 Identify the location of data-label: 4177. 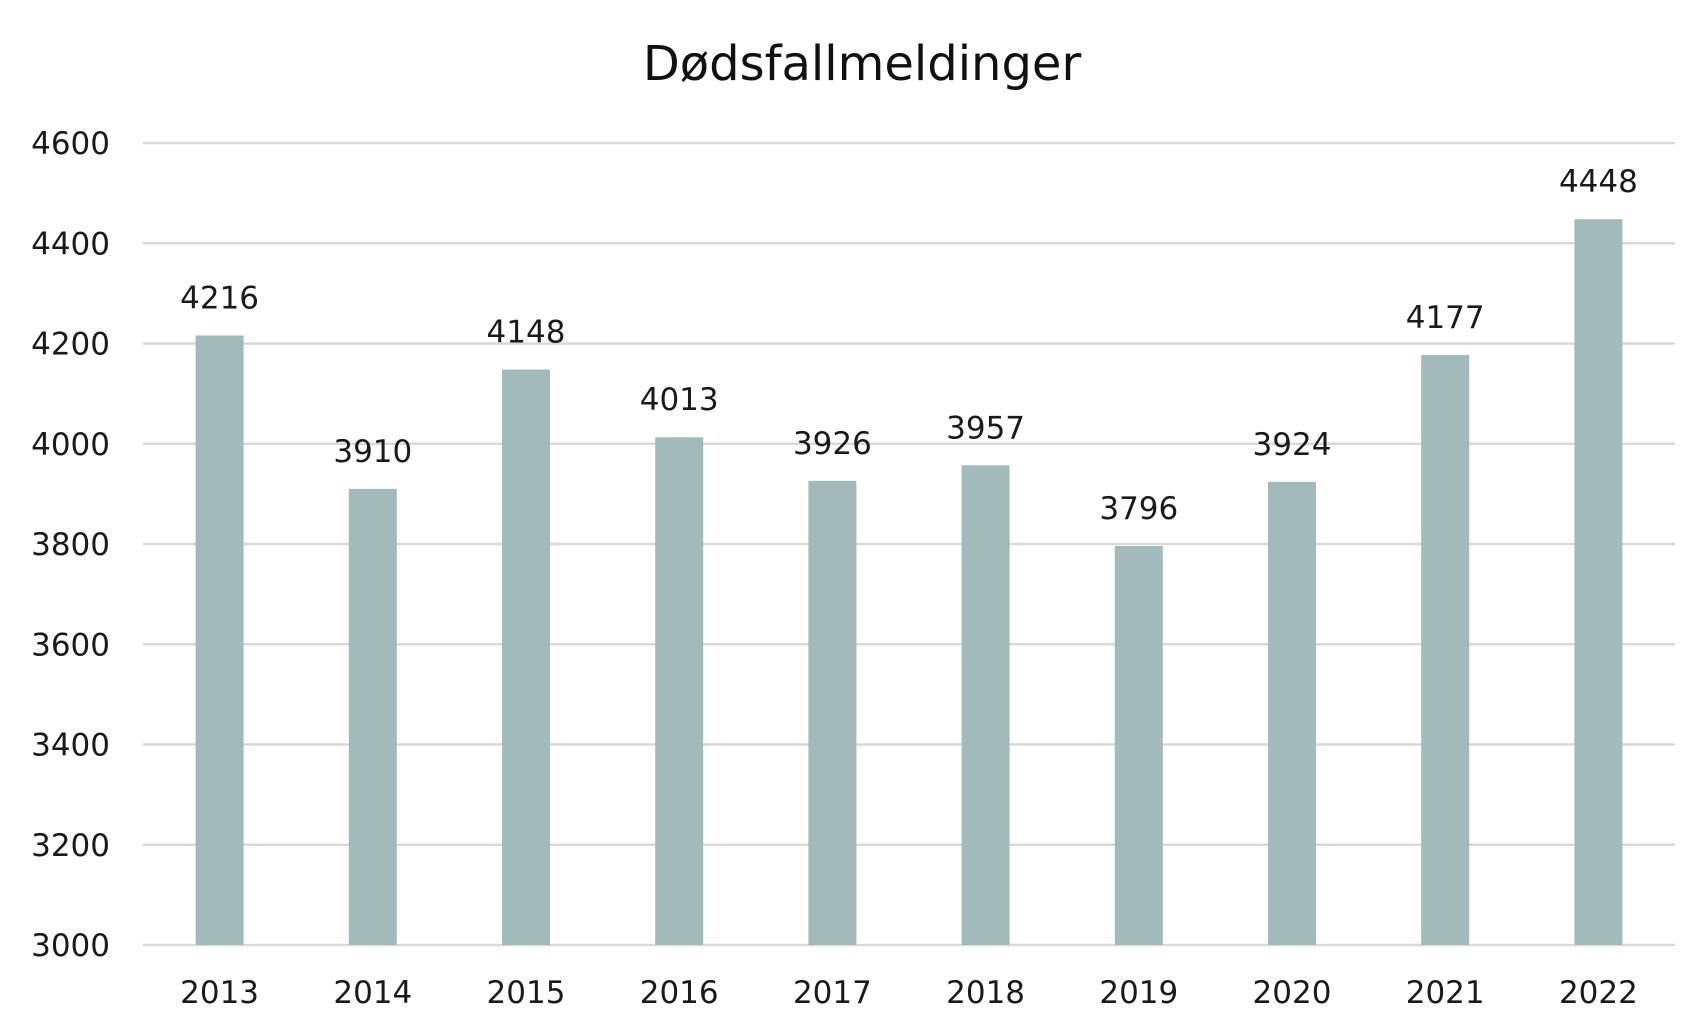
(1445, 318).